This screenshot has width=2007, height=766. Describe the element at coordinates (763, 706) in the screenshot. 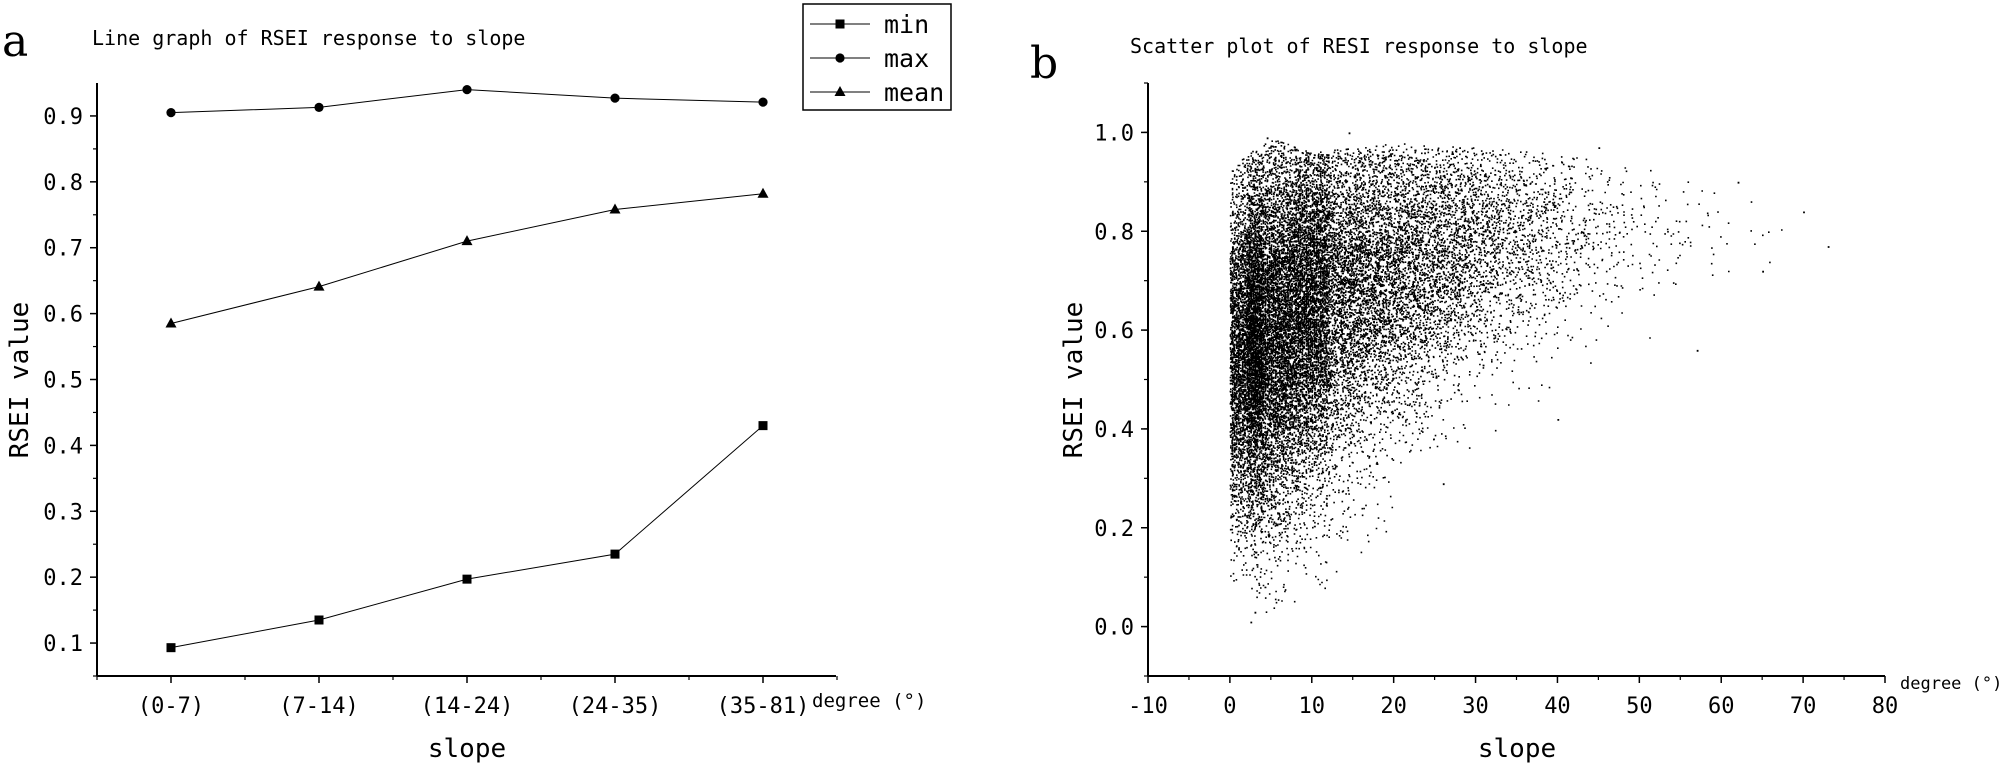

I see `line-chart-x-tick-label: (35-81)` at that location.